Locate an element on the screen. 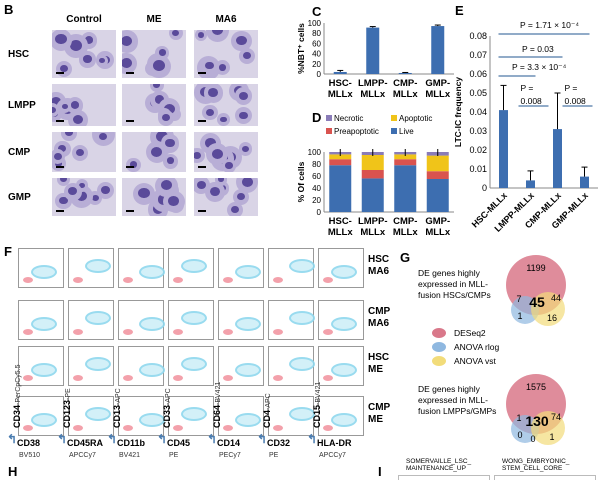 This screenshot has width=609, height=480. x-marker-name: CD11b is located at coordinates (131, 443).